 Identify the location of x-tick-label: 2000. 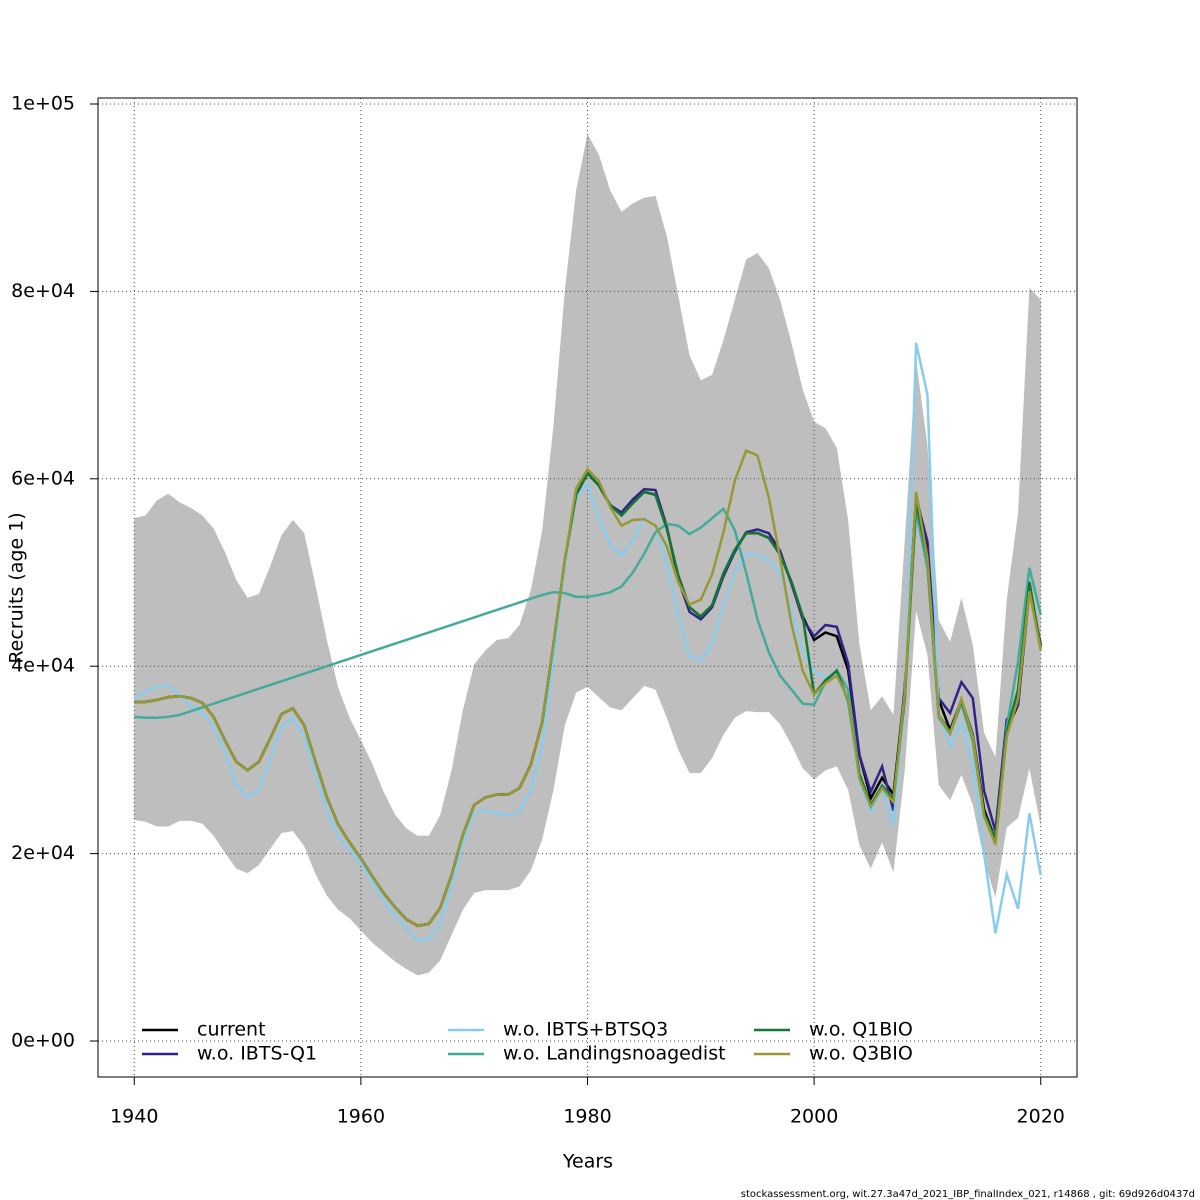
(814, 1117).